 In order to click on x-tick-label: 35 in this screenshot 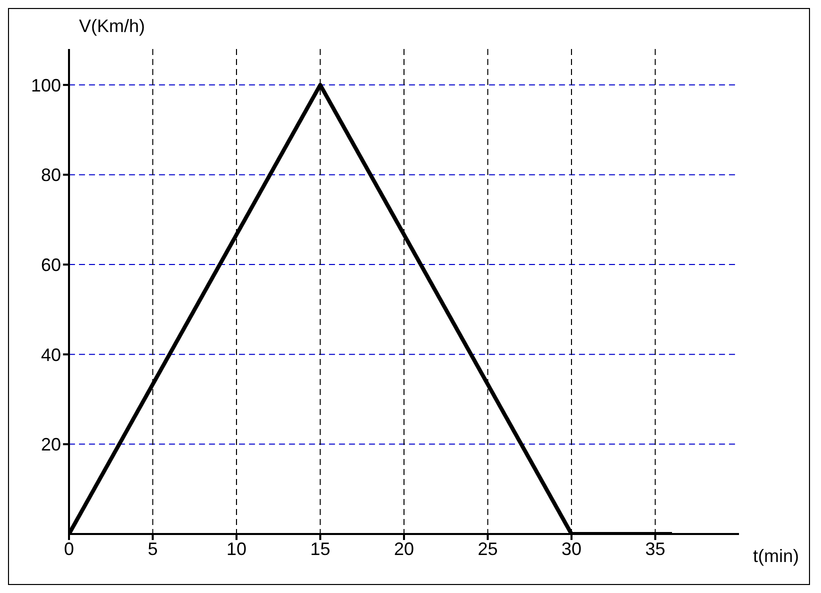, I will do `click(655, 548)`.